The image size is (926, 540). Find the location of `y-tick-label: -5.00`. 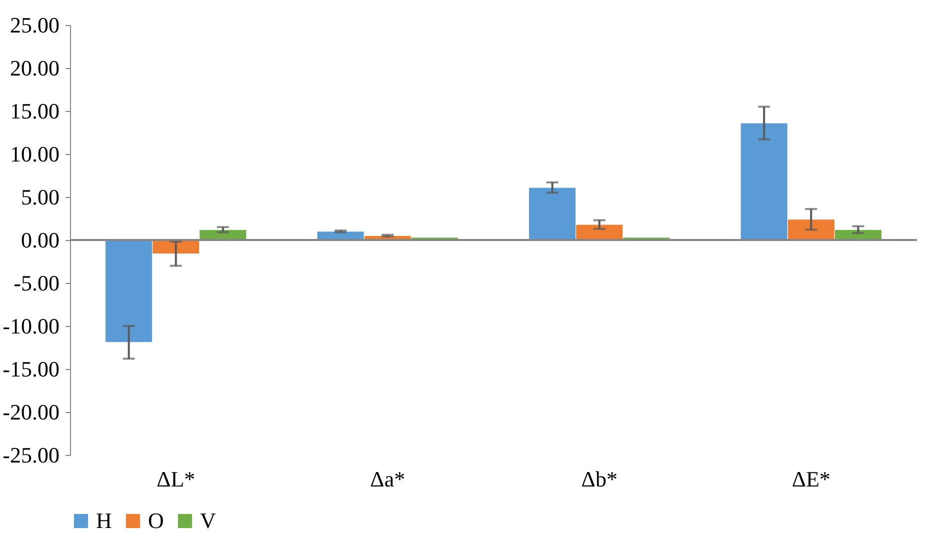

y-tick-label: -5.00 is located at coordinates (37, 283).